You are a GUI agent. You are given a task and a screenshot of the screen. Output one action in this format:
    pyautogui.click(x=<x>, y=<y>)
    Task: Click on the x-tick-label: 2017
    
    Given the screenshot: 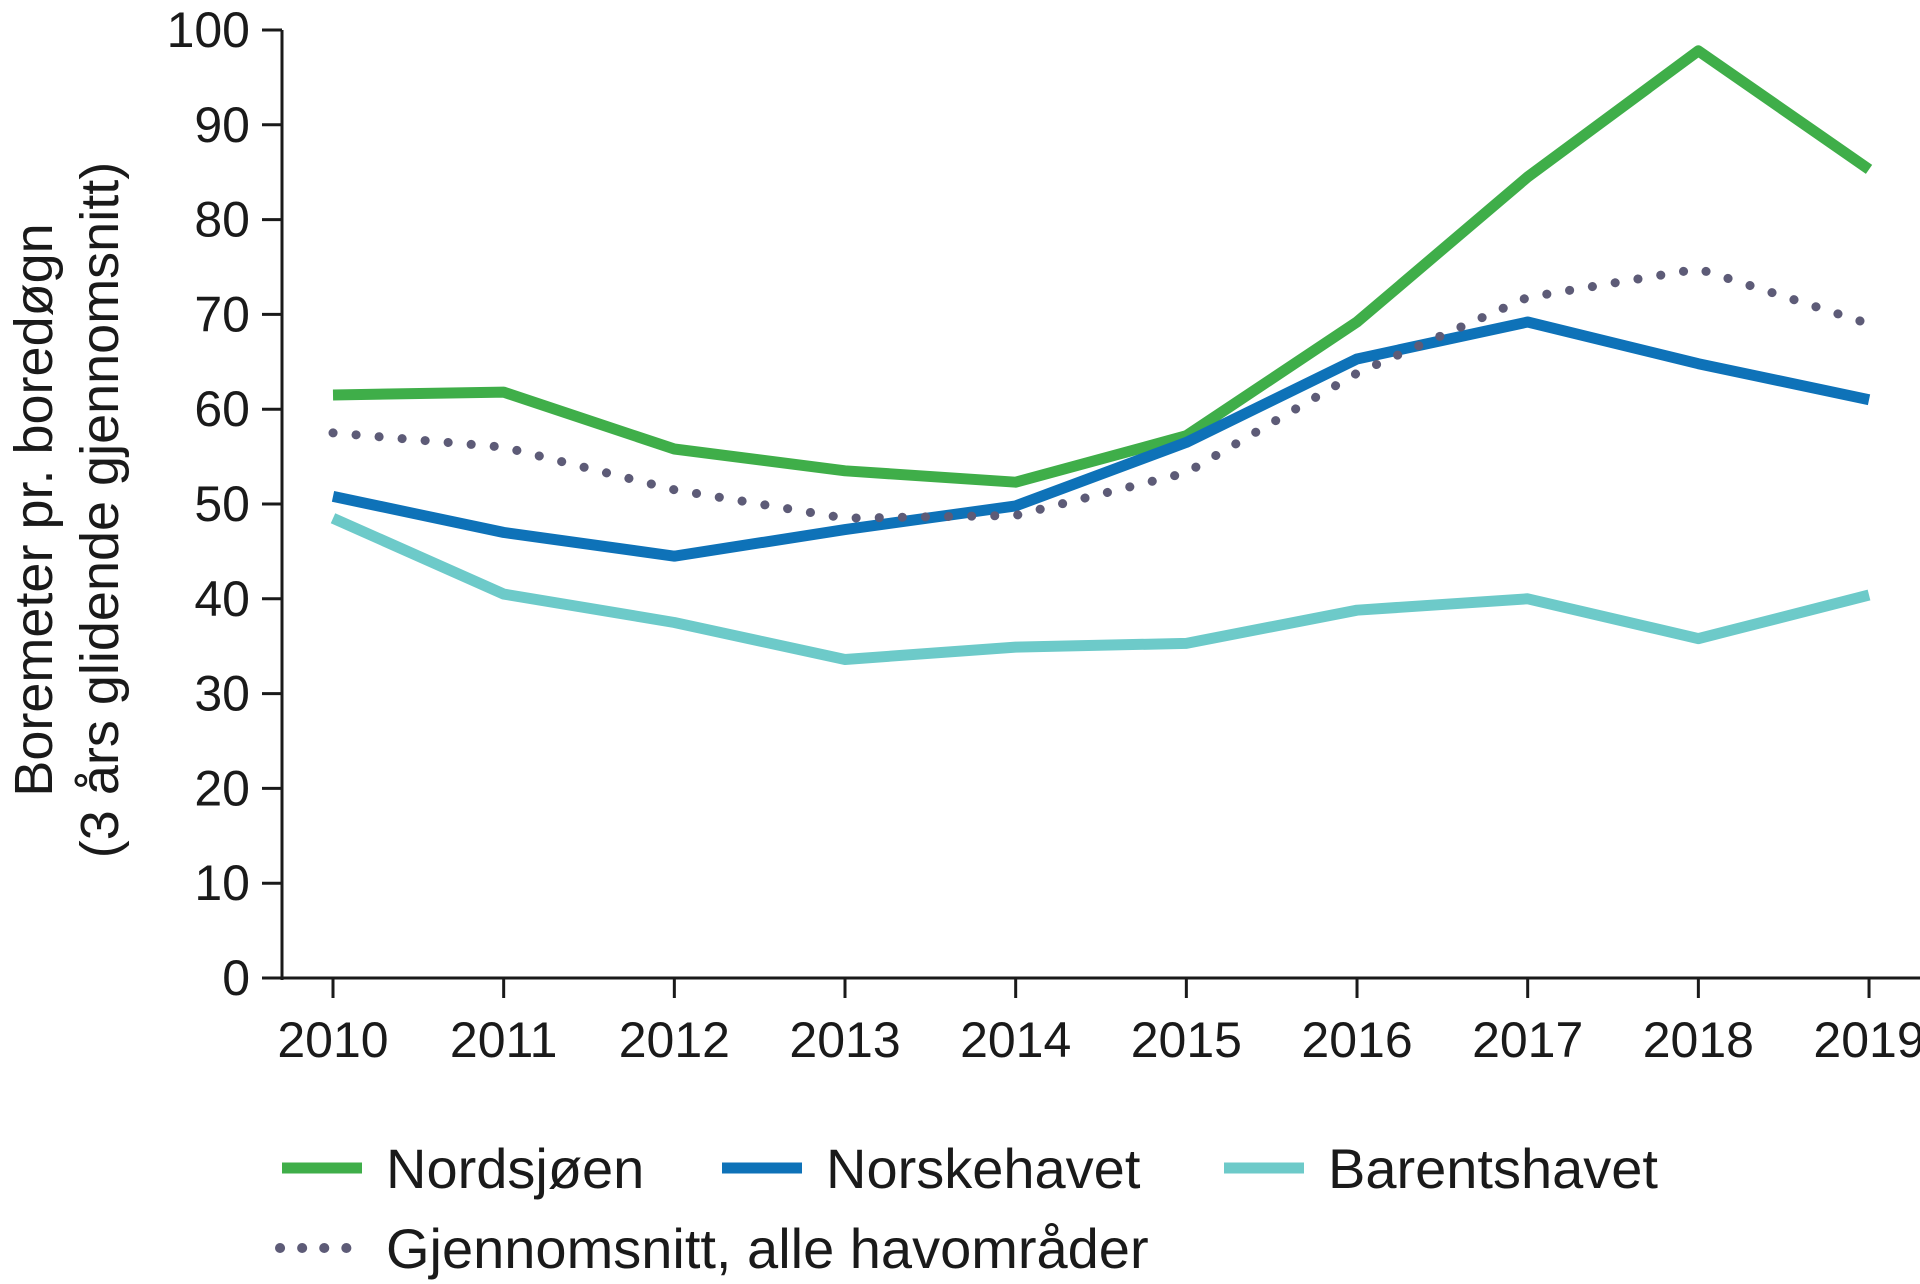 What is the action you would take?
    pyautogui.click(x=1527, y=1040)
    